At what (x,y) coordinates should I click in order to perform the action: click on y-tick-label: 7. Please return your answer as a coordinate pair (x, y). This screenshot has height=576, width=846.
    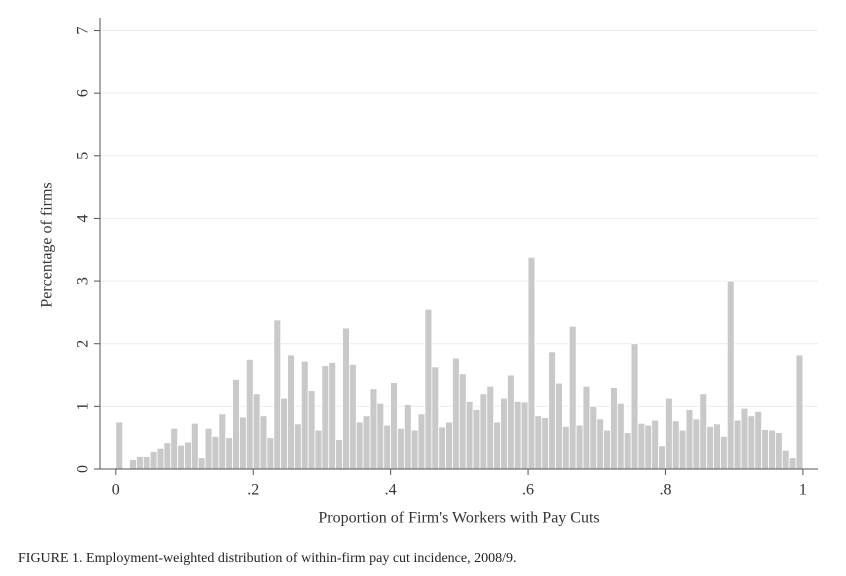
    Looking at the image, I should click on (83, 31).